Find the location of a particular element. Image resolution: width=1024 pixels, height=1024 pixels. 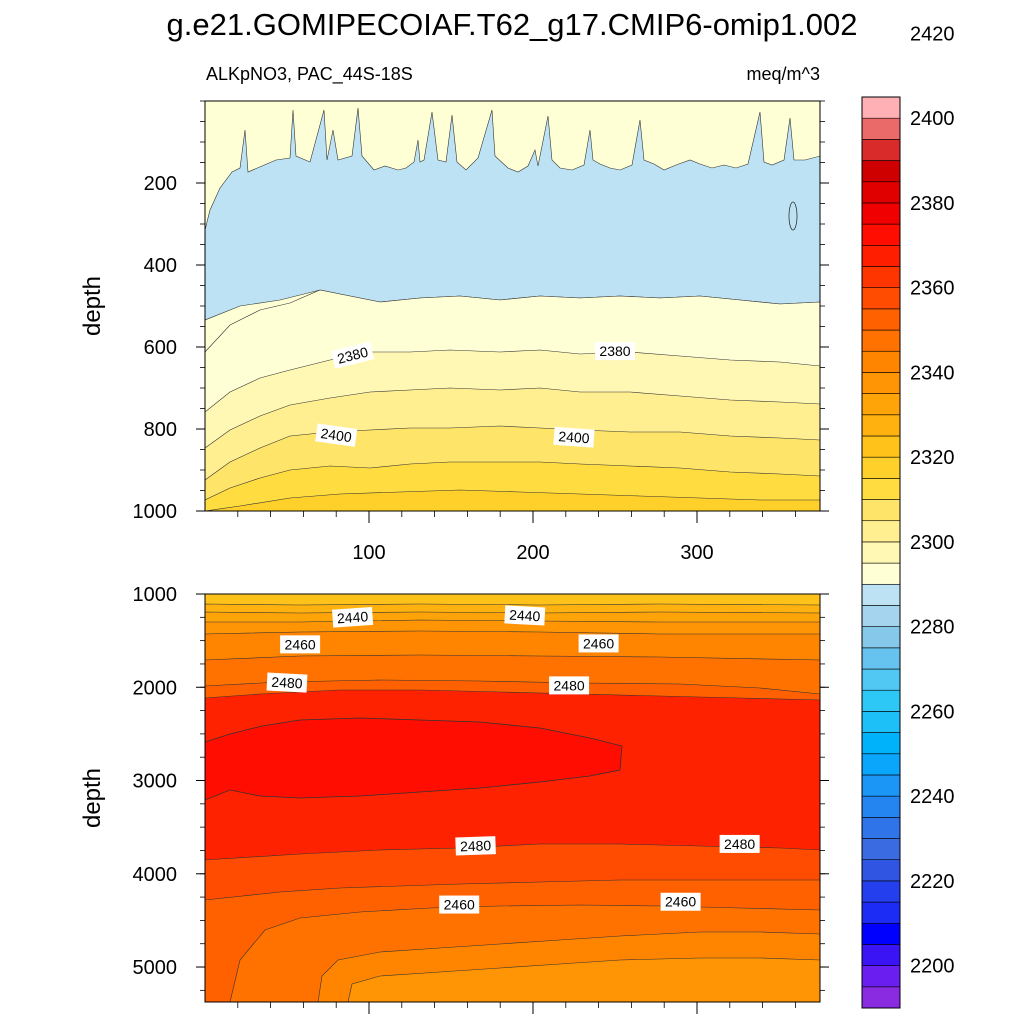

upper-x-ticks: 100 200 300 is located at coordinates (516, 537).